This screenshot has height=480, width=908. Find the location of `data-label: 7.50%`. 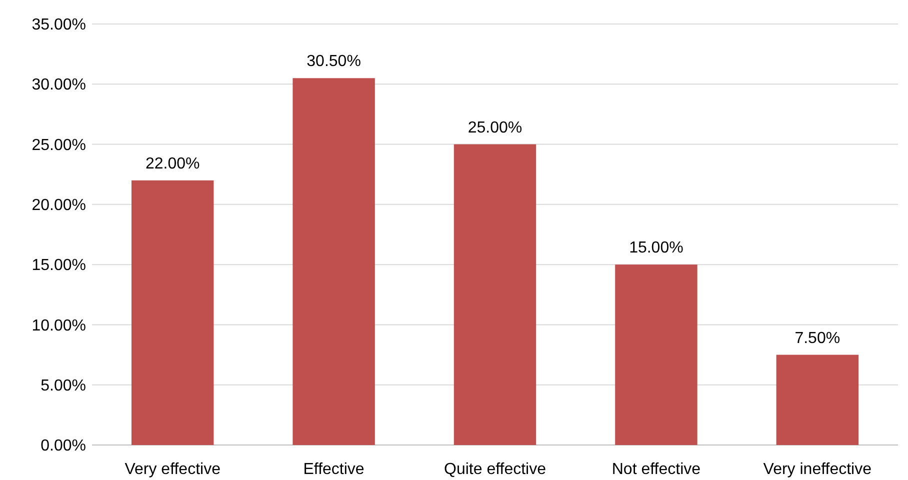

data-label: 7.50% is located at coordinates (817, 338).